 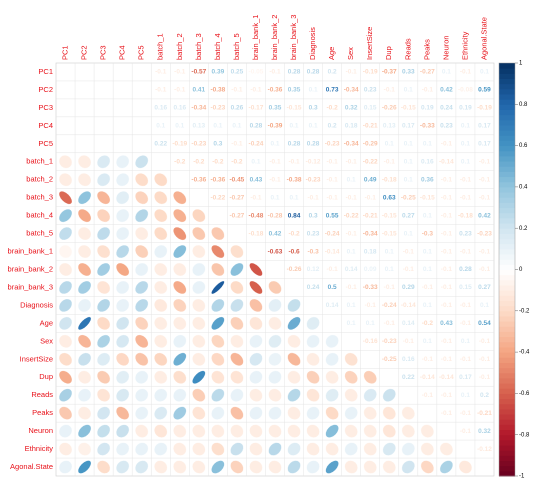 What do you see at coordinates (36, 304) in the screenshot?
I see `row-label: Diagnosis` at bounding box center [36, 304].